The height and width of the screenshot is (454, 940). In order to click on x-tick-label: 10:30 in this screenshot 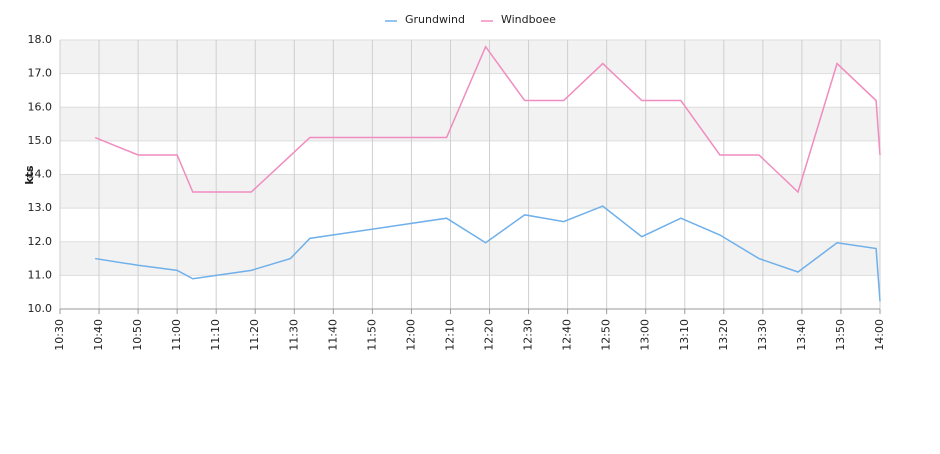, I will do `click(59, 335)`.